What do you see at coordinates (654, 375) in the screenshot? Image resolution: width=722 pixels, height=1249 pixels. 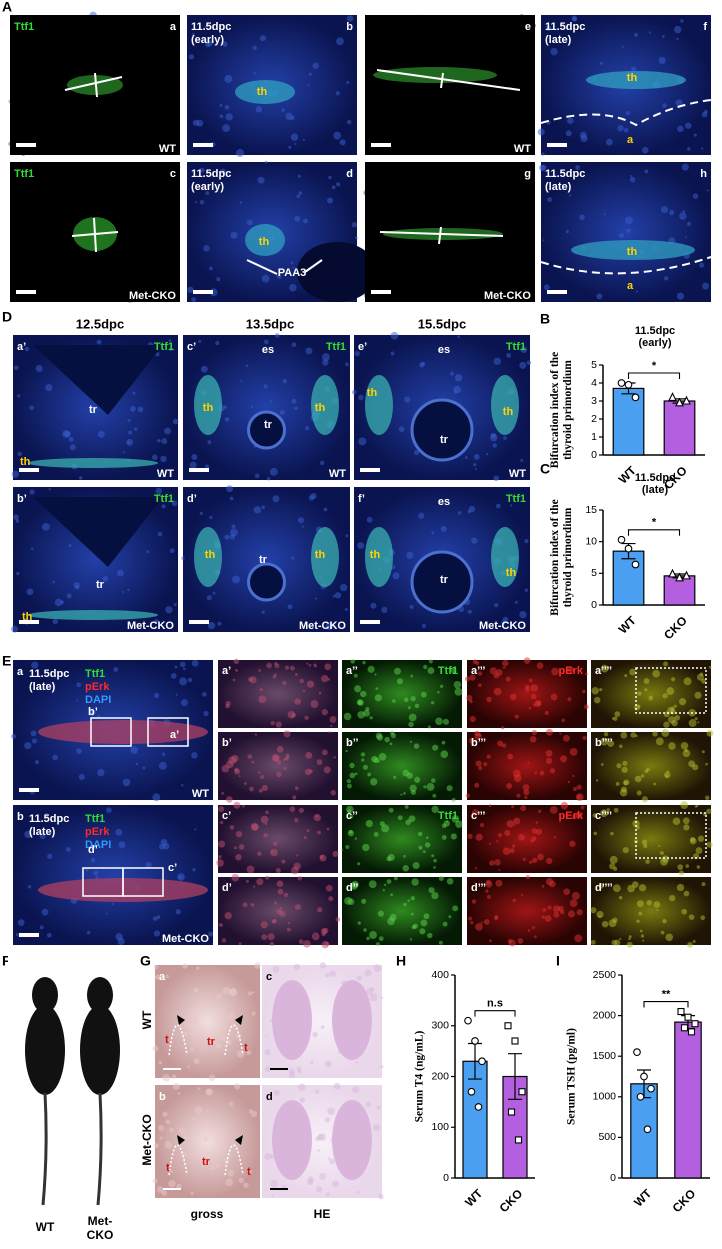 I see `significance-bracket` at bounding box center [654, 375].